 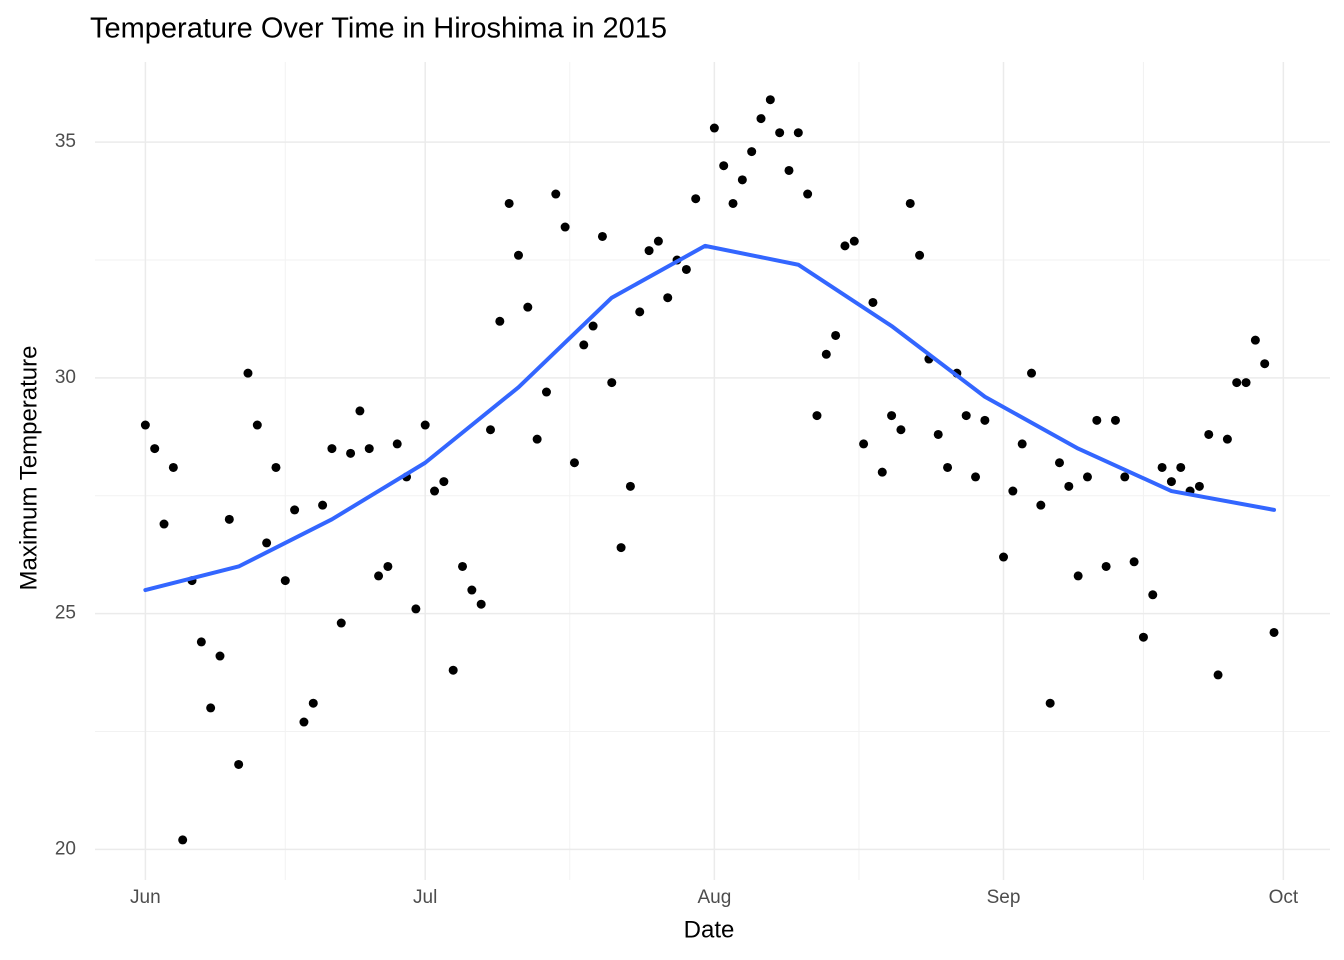 I want to click on x-axis-title: Date, so click(x=709, y=929).